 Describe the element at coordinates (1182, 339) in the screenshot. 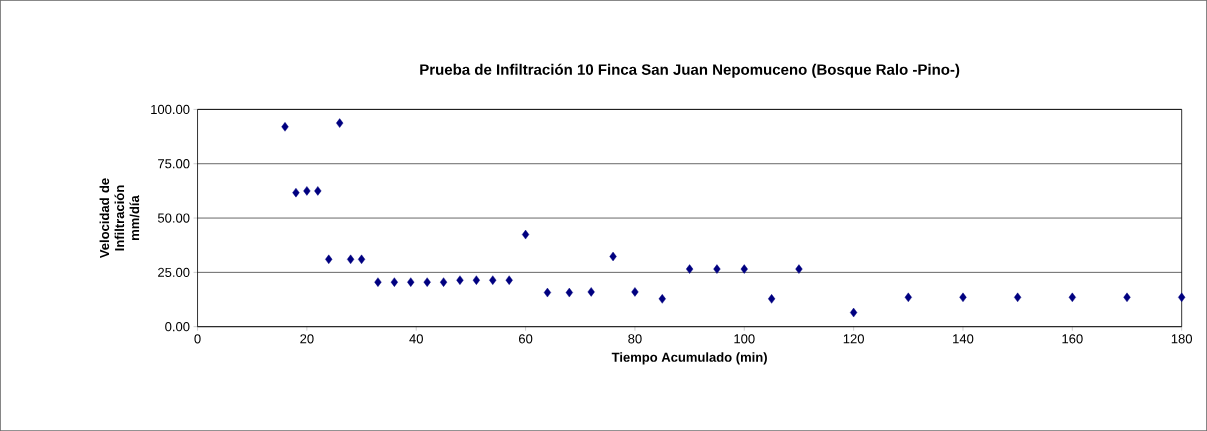

I see `x-tick-label: 180` at that location.